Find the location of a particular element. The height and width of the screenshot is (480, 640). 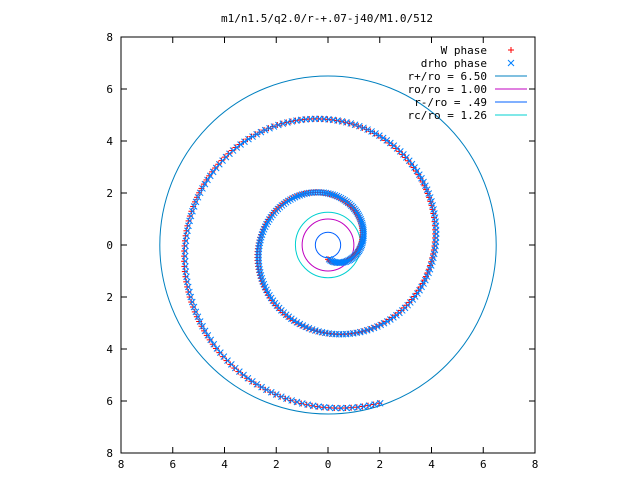

x-tick-label: 8 is located at coordinates (121, 464).